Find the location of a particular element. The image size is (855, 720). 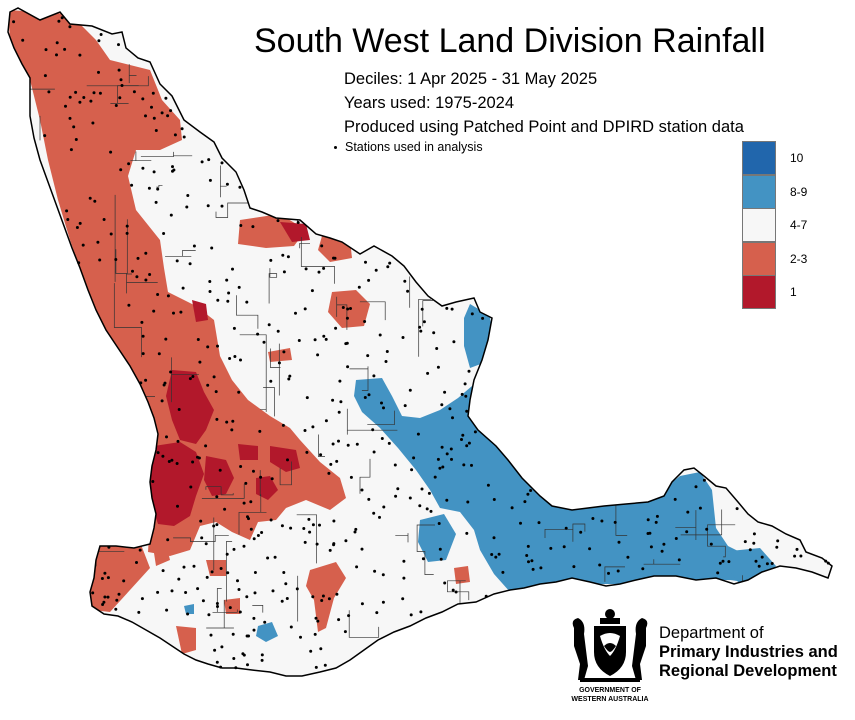

stations-legend-label: Stations used in analysis is located at coordinates (414, 147).